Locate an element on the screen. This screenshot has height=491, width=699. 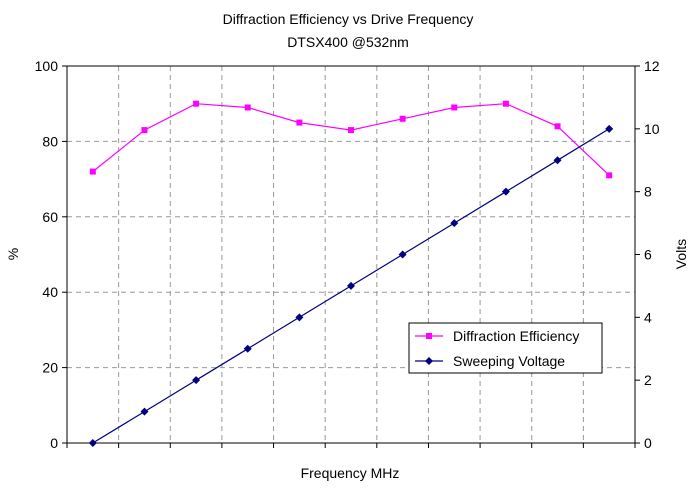
right-tick-label: 0 is located at coordinates (648, 443).